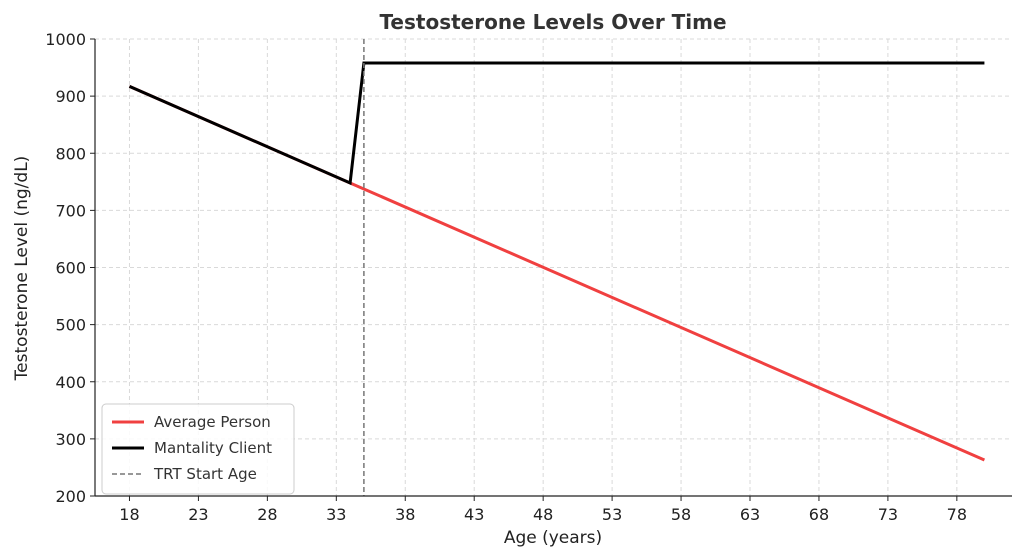  I want to click on legend-box, so click(198, 449).